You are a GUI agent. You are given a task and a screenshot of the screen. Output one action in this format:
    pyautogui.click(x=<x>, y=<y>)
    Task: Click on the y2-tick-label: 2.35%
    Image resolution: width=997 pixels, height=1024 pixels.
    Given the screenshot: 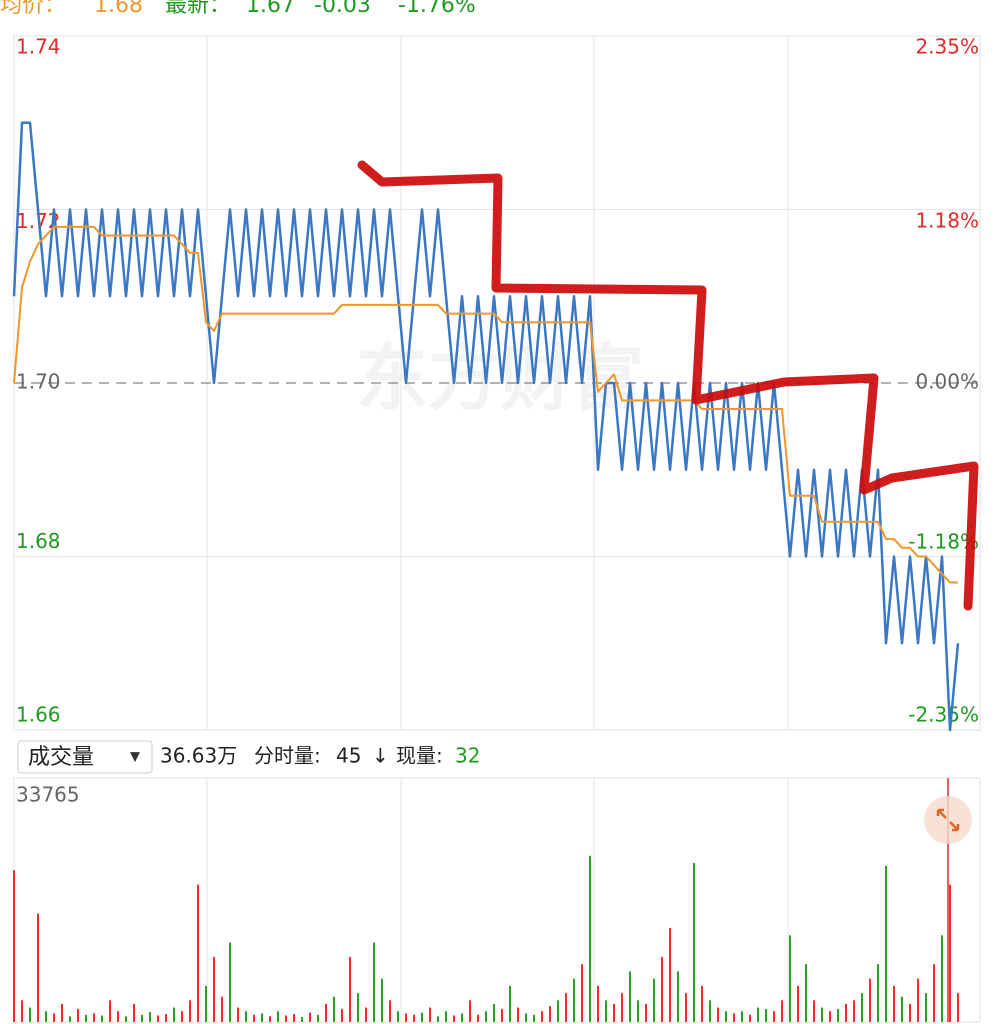 What is the action you would take?
    pyautogui.click(x=947, y=47)
    